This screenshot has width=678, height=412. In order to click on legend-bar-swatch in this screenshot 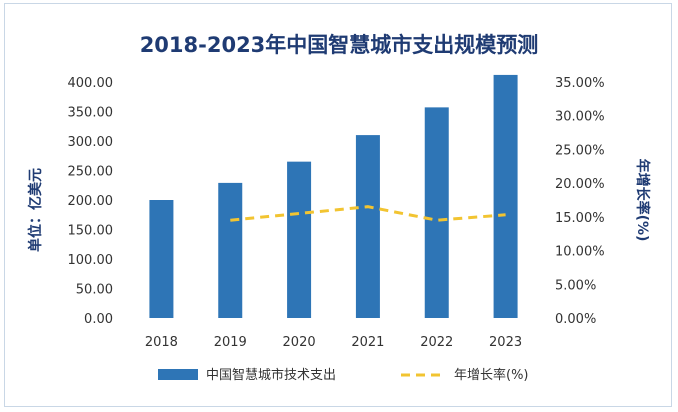, I will do `click(178, 374)`.